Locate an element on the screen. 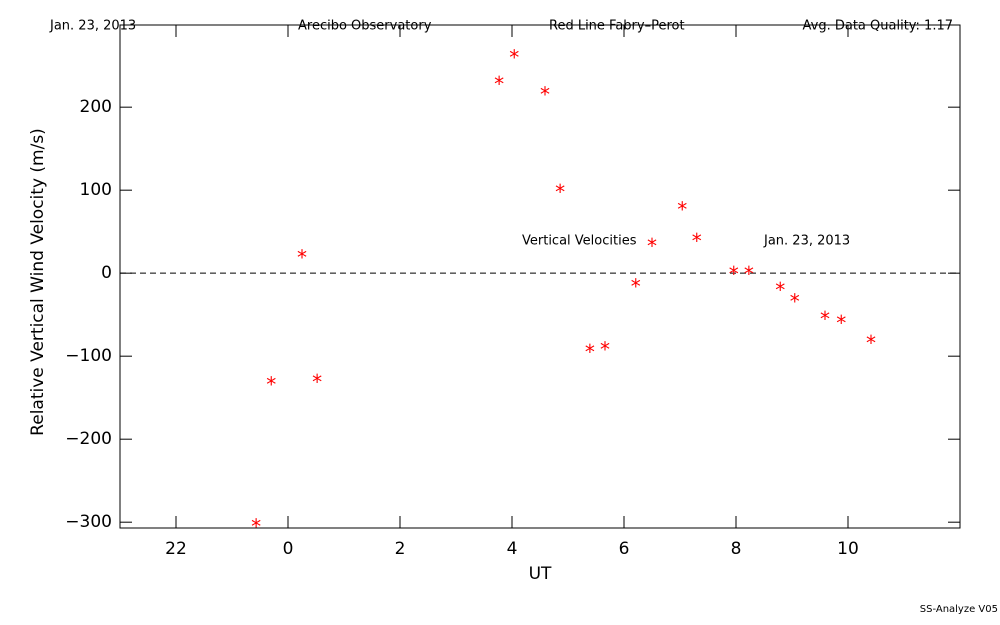 The height and width of the screenshot is (625, 1000). footer: SS-Analyze V05 is located at coordinates (959, 609).